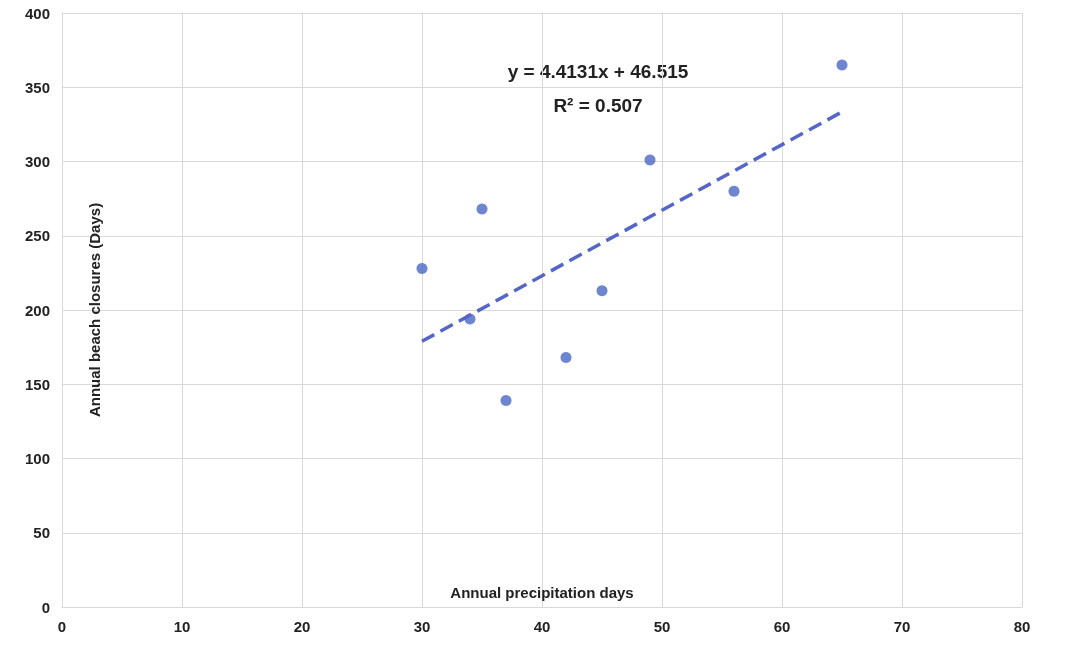 The width and height of the screenshot is (1067, 650). I want to click on x-tick-label: 20, so click(302, 626).